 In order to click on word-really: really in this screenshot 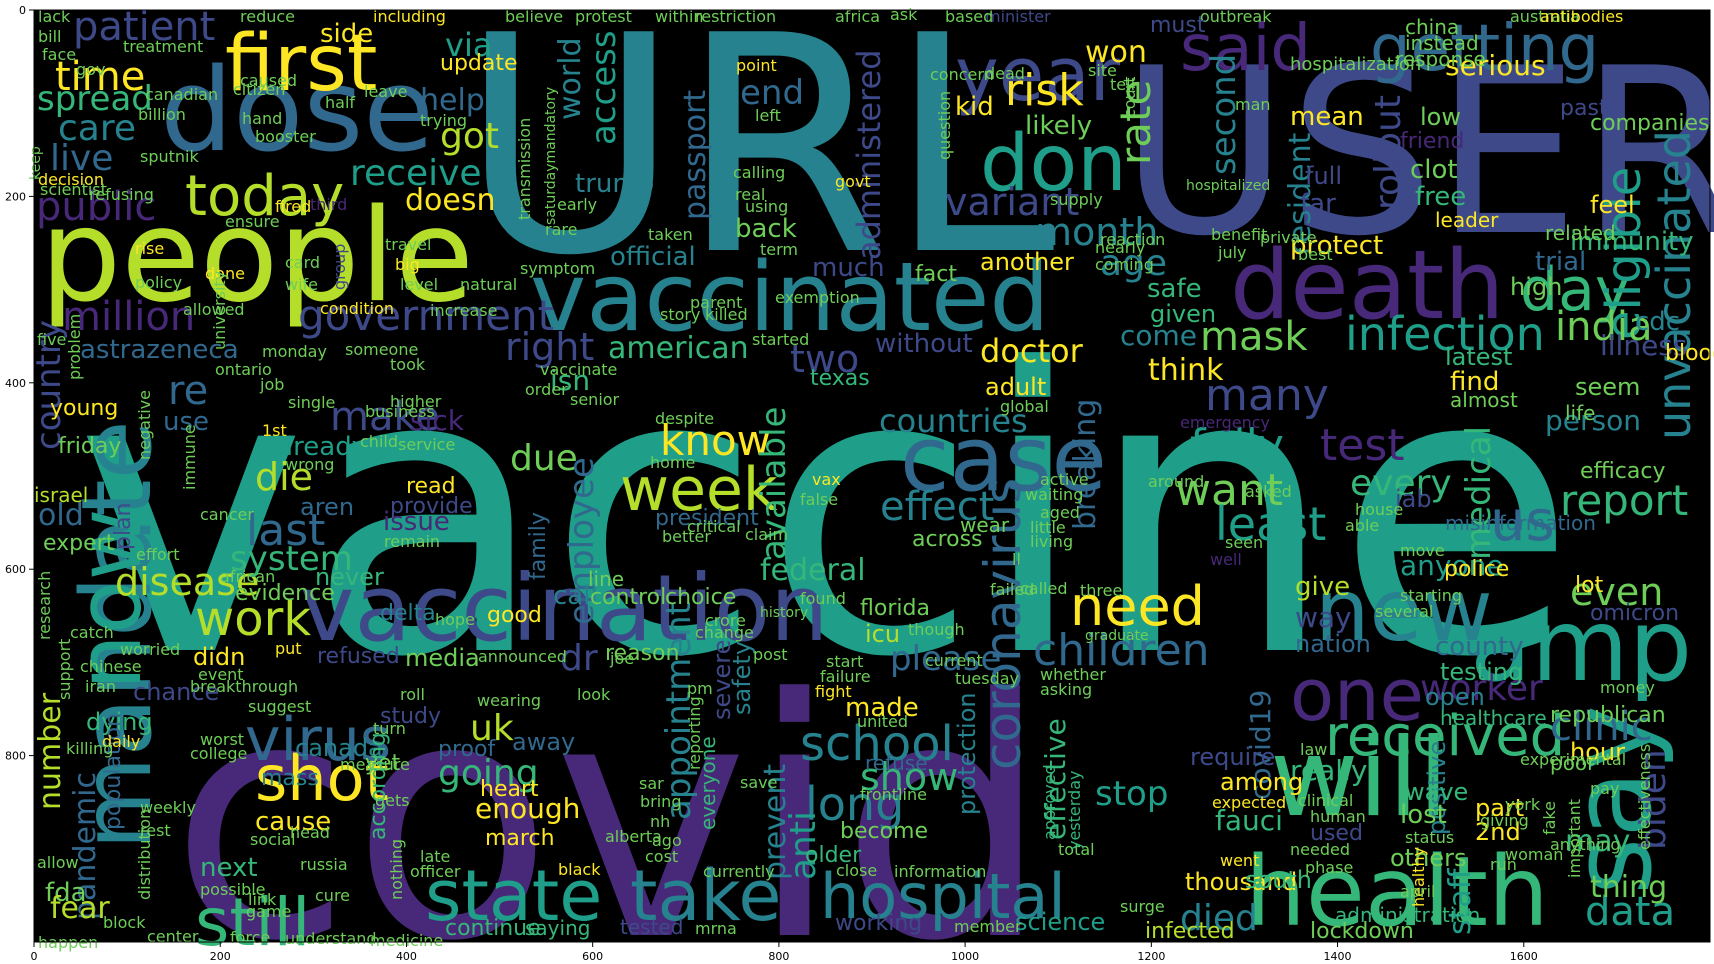, I will do `click(1328, 770)`.